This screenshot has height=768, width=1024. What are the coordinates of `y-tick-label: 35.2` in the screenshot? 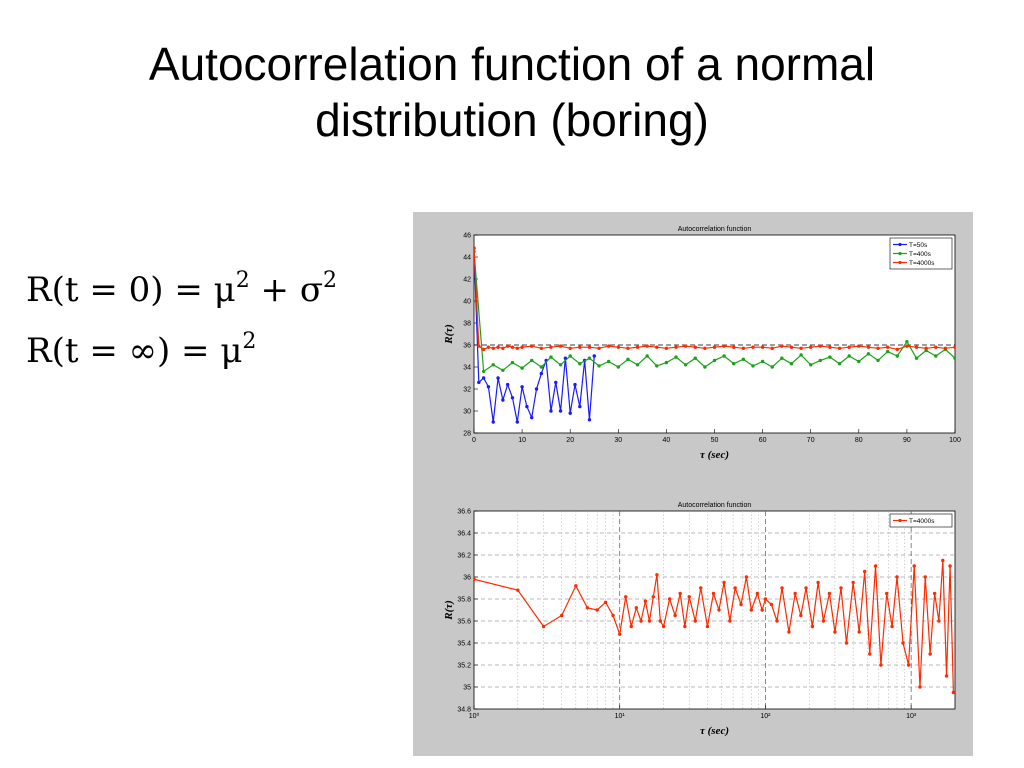 It's located at (464, 666).